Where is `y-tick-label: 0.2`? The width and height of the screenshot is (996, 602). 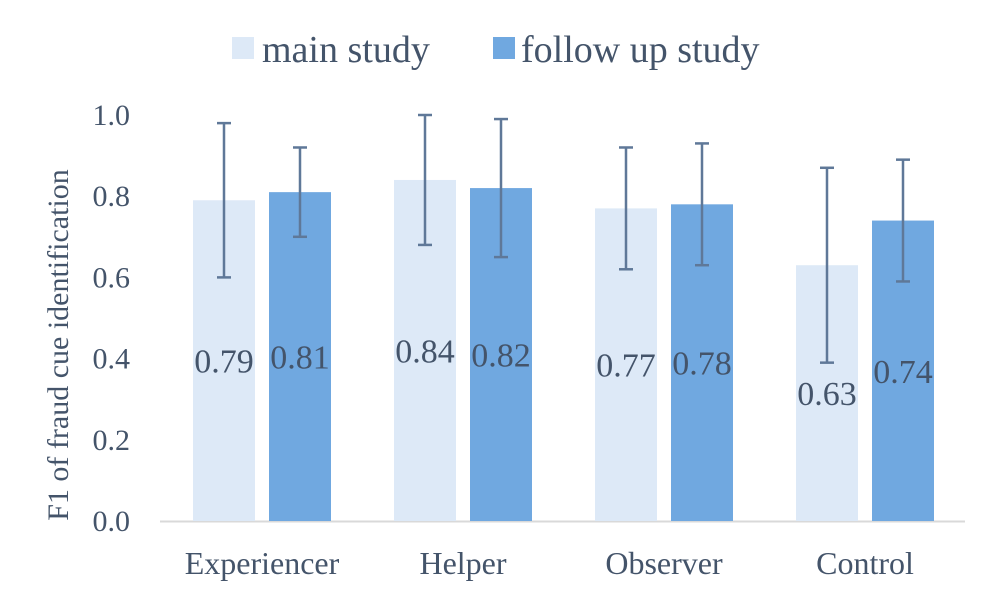 y-tick-label: 0.2 is located at coordinates (112, 440).